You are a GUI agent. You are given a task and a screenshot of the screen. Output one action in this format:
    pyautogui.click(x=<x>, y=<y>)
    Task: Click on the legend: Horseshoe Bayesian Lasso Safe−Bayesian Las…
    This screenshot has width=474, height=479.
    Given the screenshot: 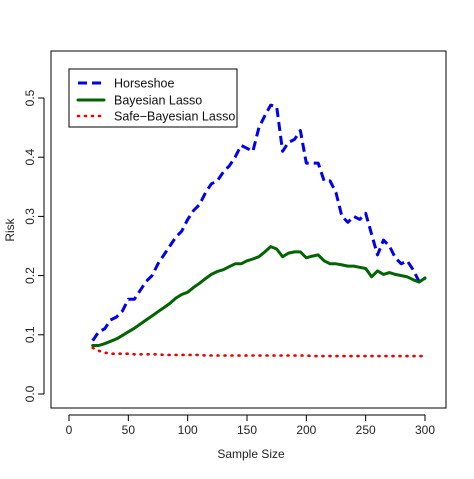 What is the action you would take?
    pyautogui.click(x=153, y=98)
    